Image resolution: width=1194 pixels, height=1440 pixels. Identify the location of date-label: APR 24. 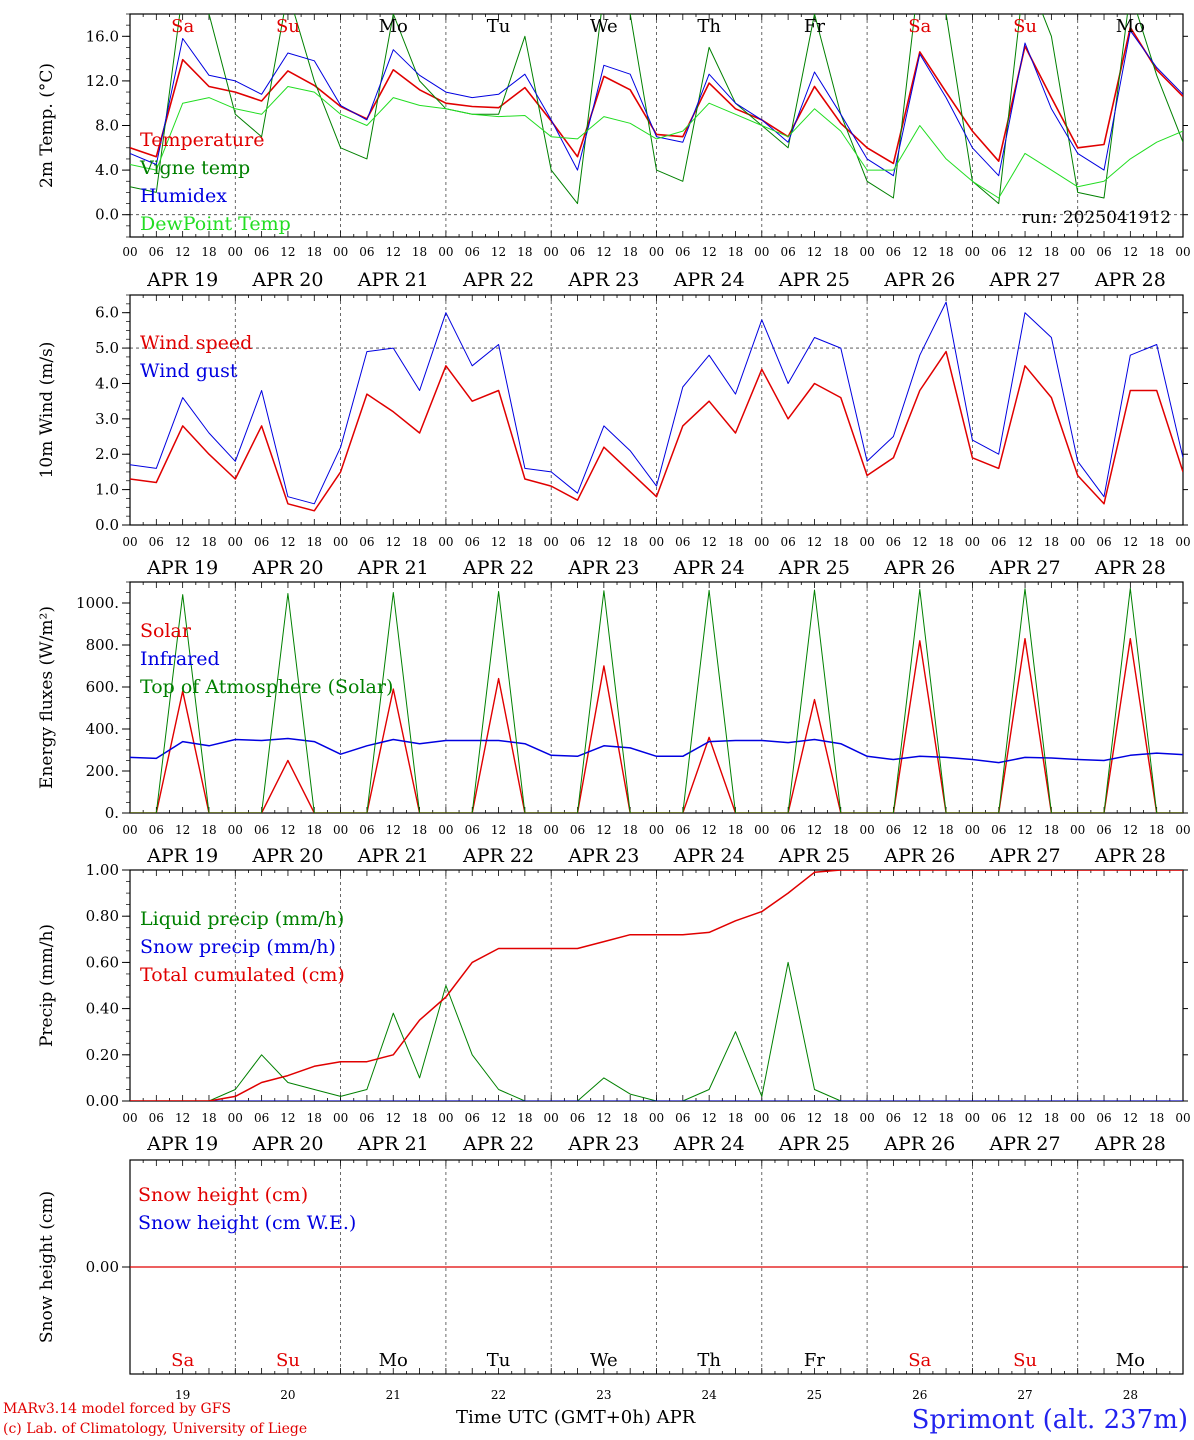
(709, 856).